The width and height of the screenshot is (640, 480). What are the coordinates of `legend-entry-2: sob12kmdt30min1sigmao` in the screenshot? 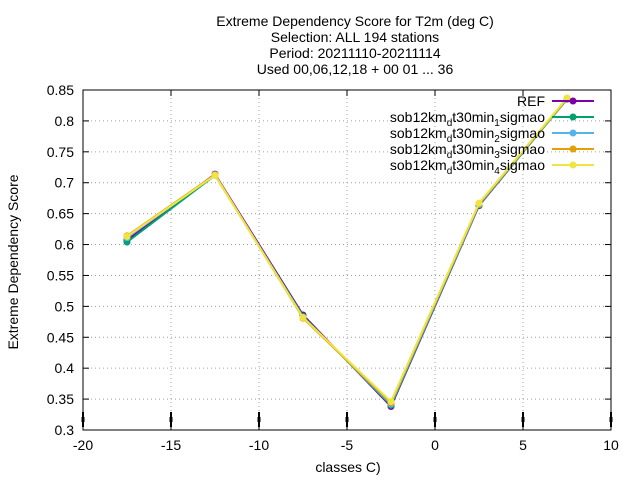 It's located at (492, 119).